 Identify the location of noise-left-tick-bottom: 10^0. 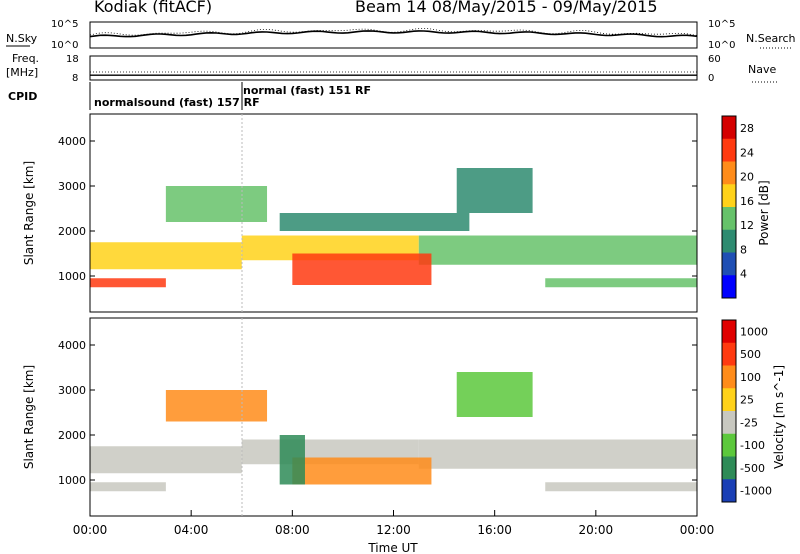
(64, 45).